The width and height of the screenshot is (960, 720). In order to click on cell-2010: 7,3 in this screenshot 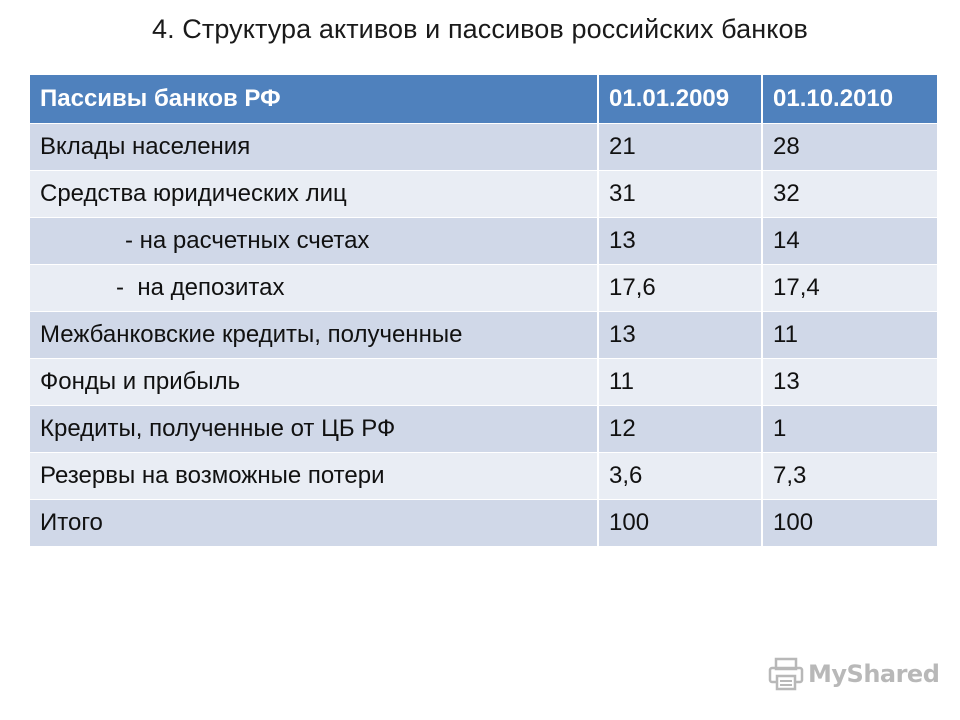, I will do `click(849, 476)`.